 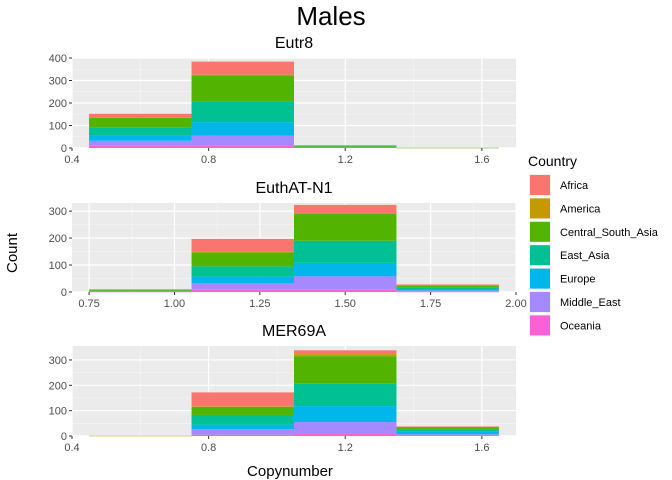 What do you see at coordinates (430, 304) in the screenshot?
I see `x-tick-label: 1.75` at bounding box center [430, 304].